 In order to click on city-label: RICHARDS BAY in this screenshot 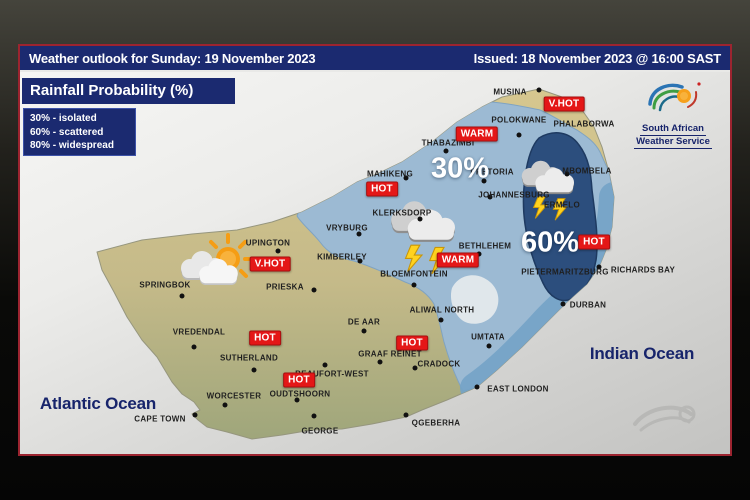, I will do `click(643, 270)`.